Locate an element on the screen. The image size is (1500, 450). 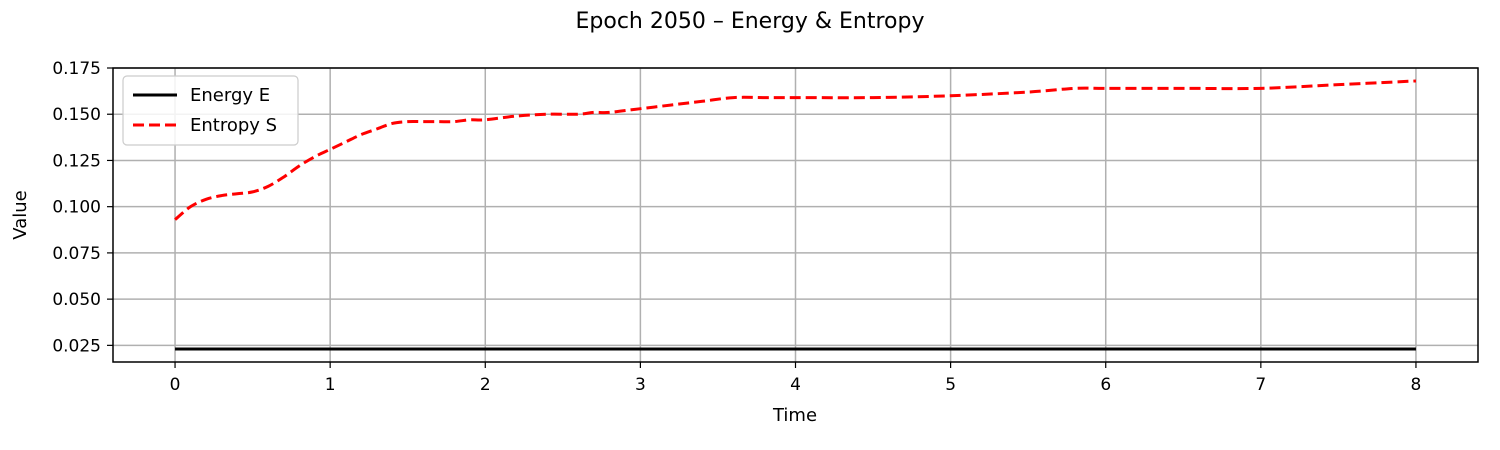
chart-title: Epoch 2050 – Energy & Entropy is located at coordinates (750, 21).